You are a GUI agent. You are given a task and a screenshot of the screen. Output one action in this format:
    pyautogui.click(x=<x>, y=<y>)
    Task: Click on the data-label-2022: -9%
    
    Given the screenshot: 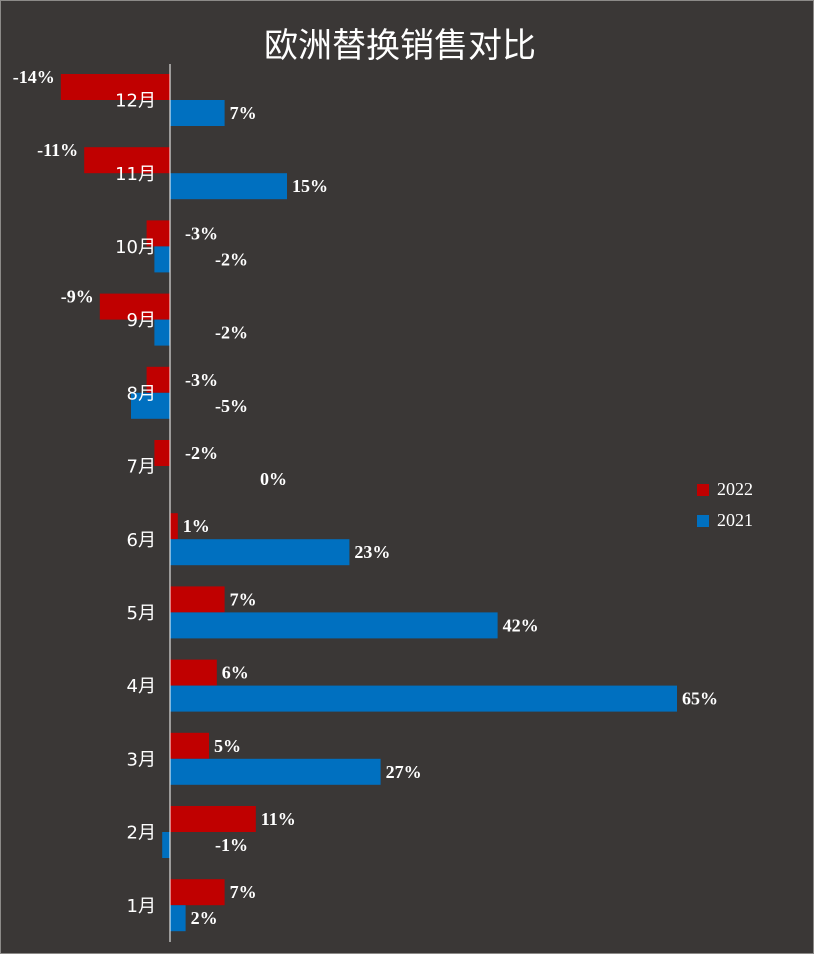 What is the action you would take?
    pyautogui.click(x=77, y=297)
    